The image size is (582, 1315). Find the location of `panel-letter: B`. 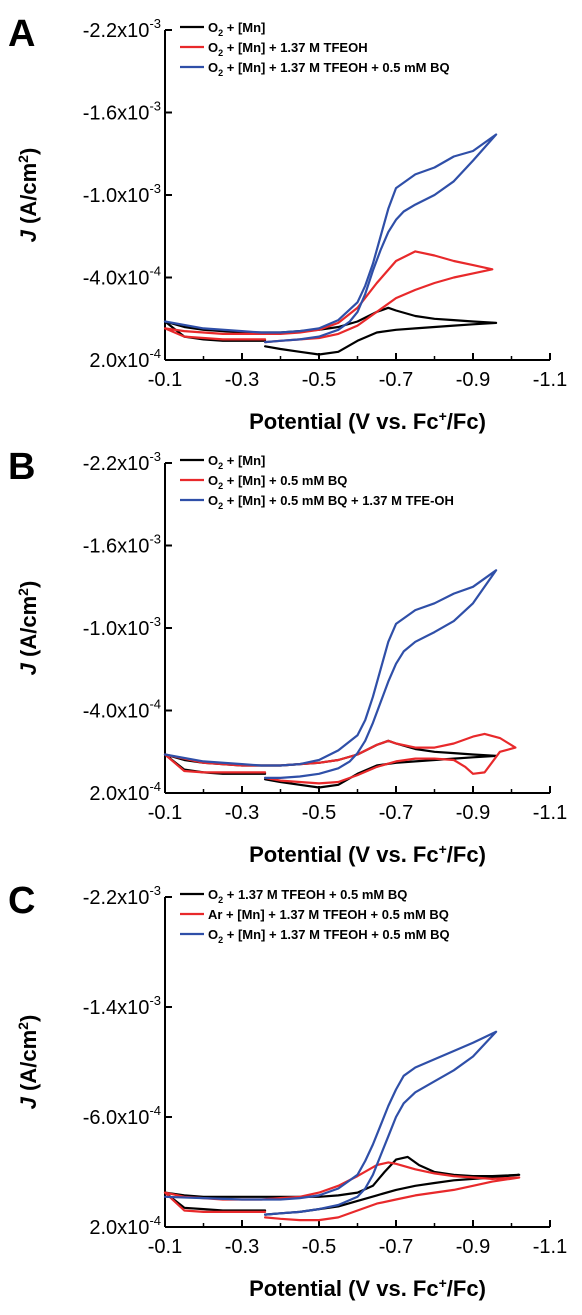

panel-letter: B is located at coordinates (21, 467).